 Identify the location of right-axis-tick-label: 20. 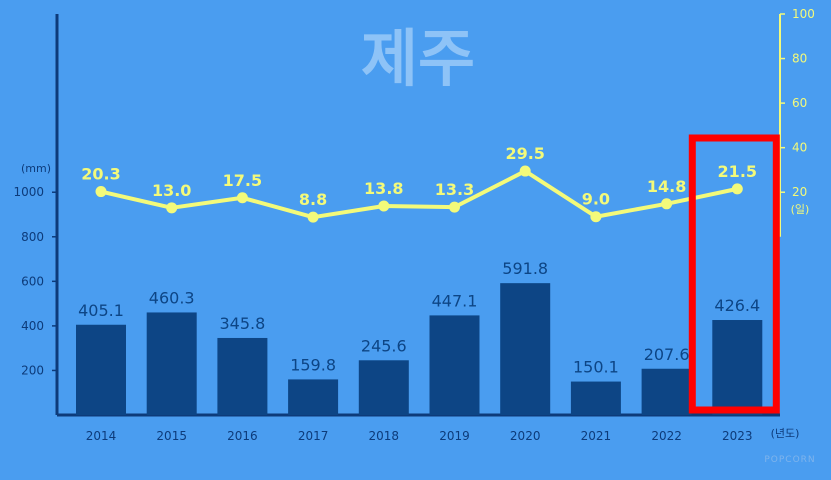
(799, 192).